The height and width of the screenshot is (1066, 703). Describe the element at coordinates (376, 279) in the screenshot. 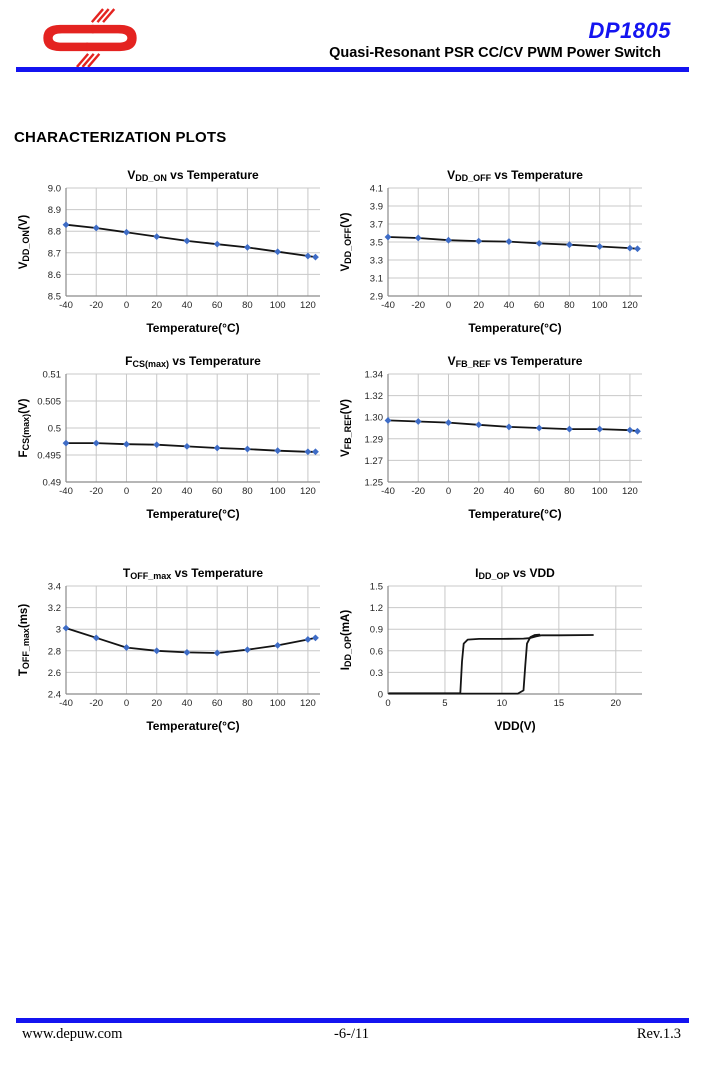

I see `svg-text: 3.1` at that location.